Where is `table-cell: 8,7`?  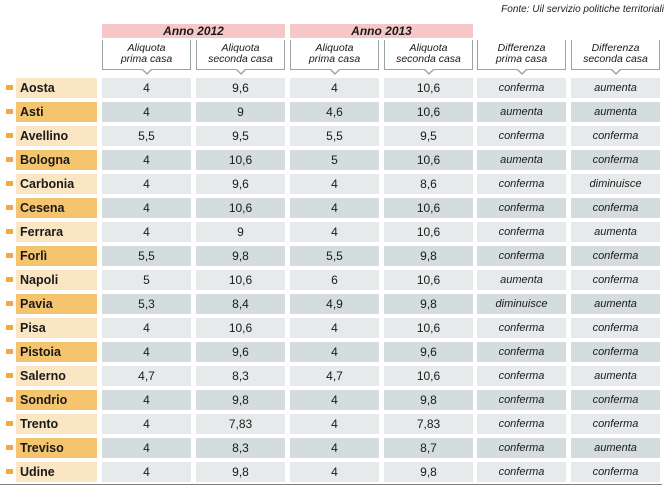
table-cell: 8,7 is located at coordinates (428, 448).